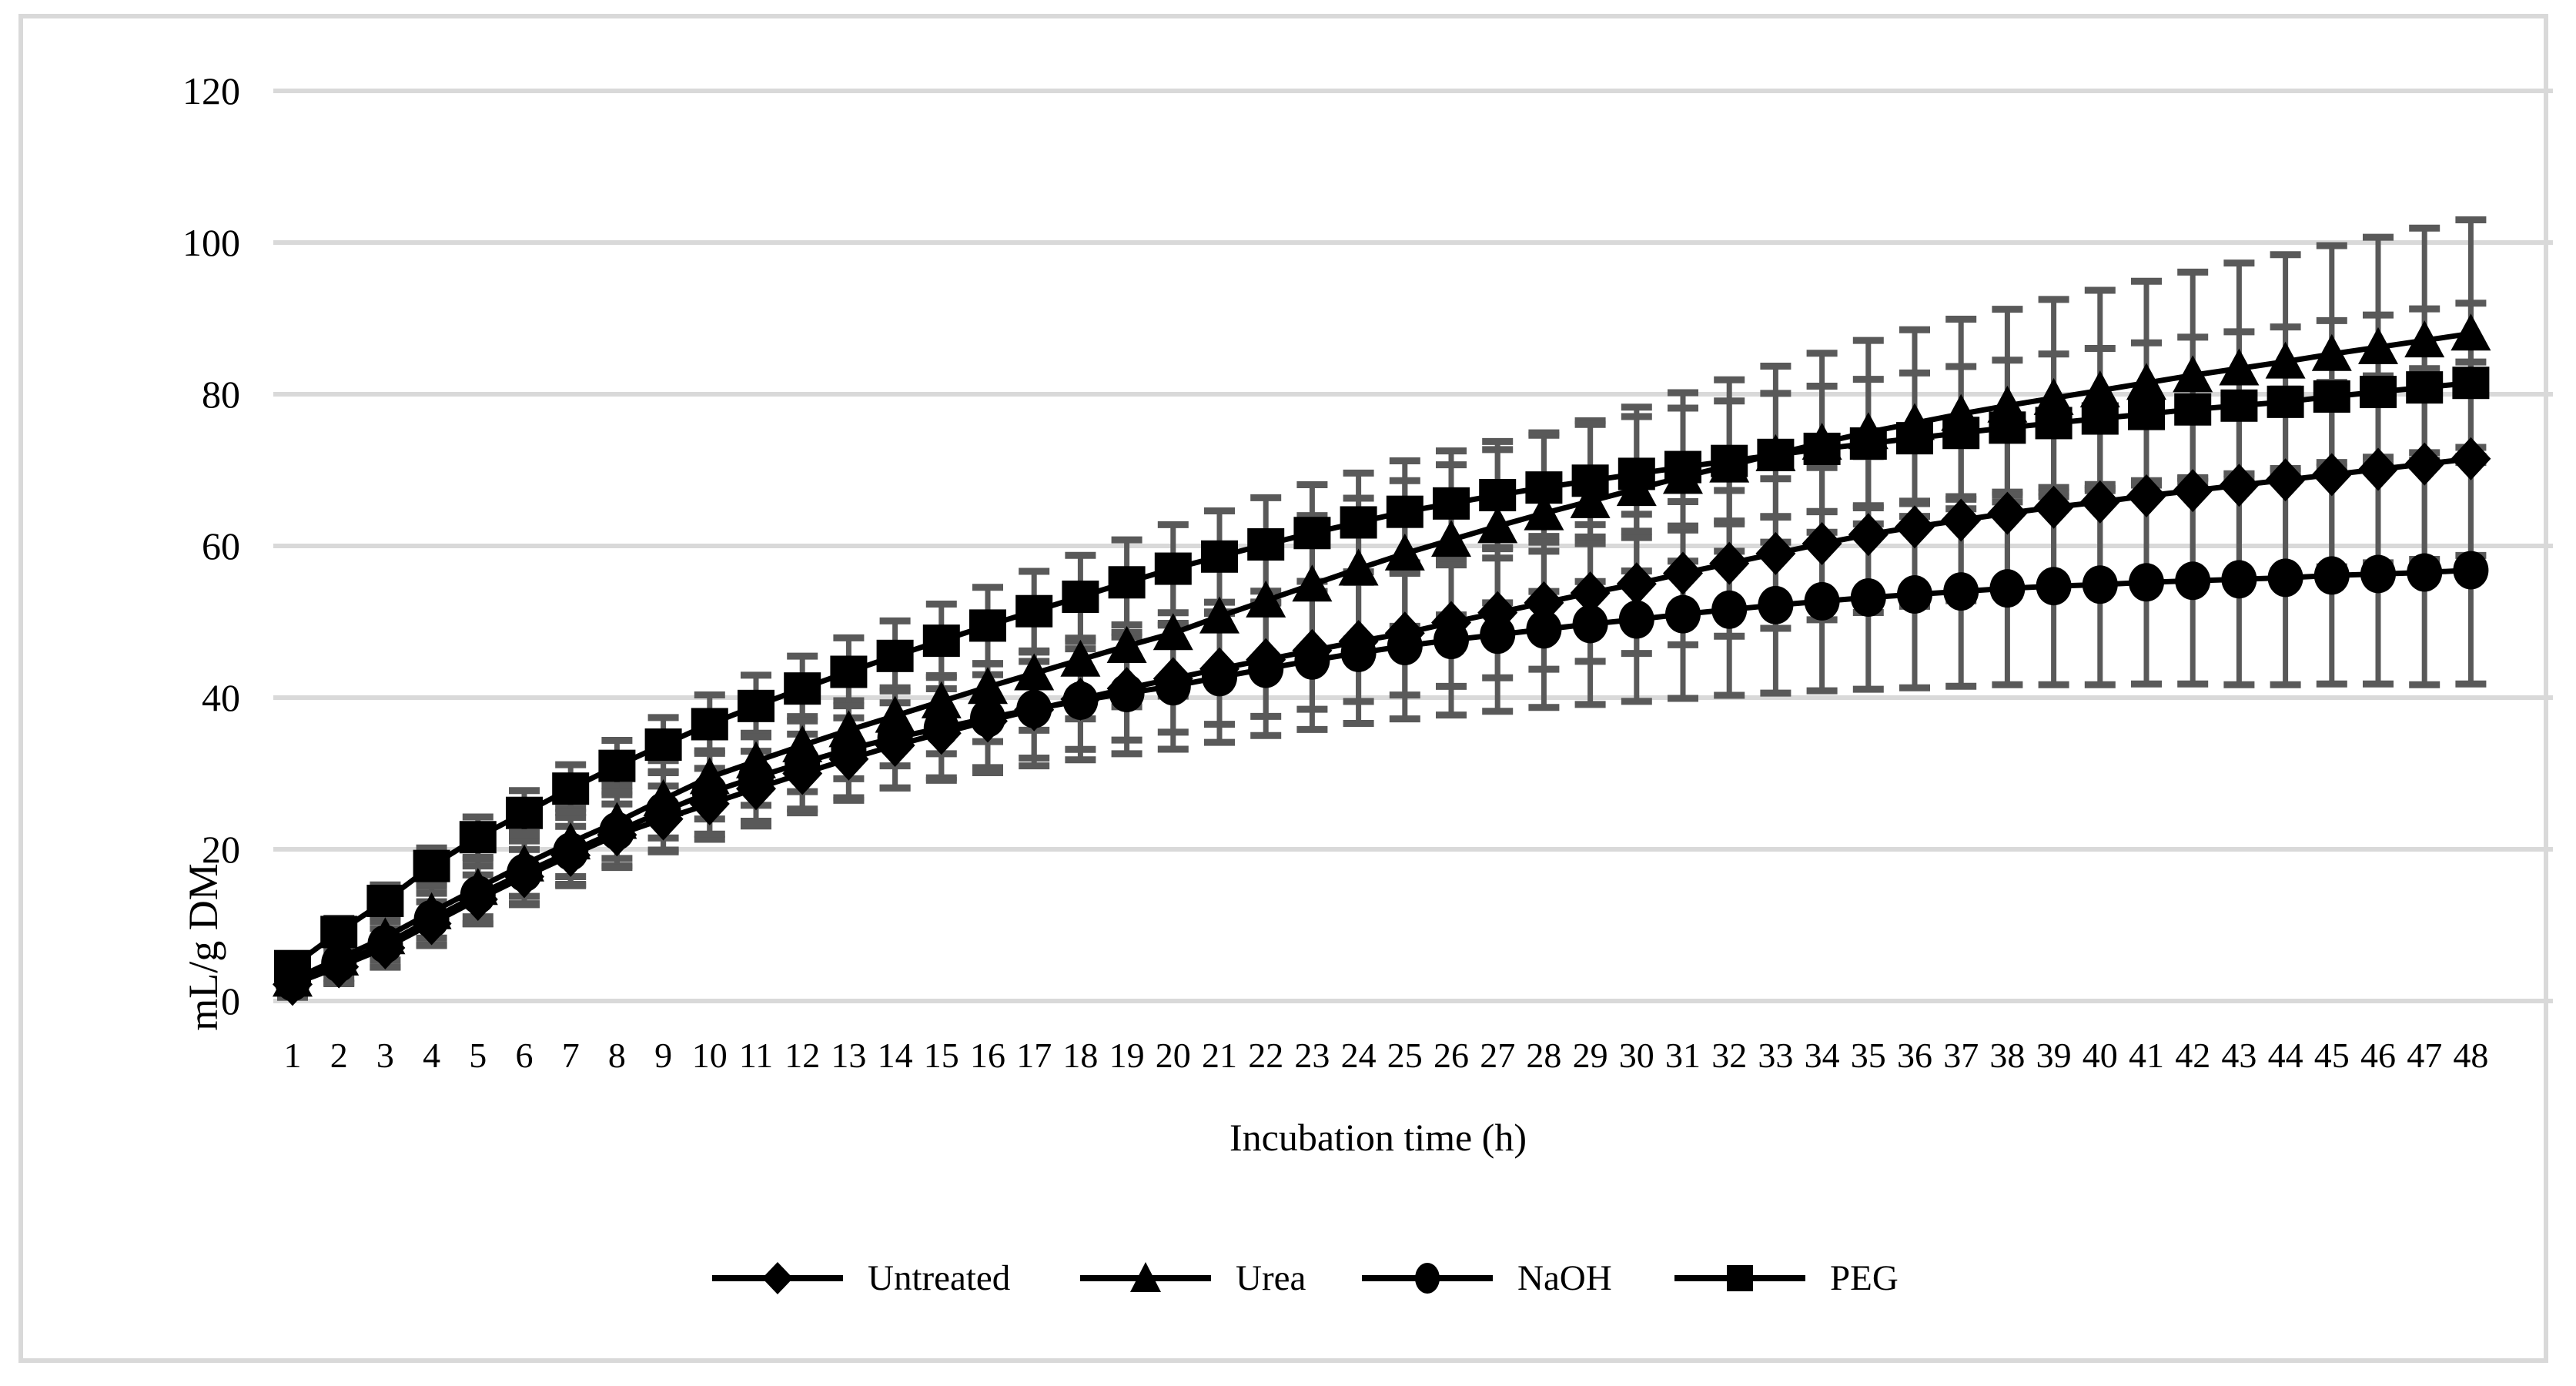 Image resolution: width=2576 pixels, height=1386 pixels. I want to click on x-tick-label: 13, so click(849, 1055).